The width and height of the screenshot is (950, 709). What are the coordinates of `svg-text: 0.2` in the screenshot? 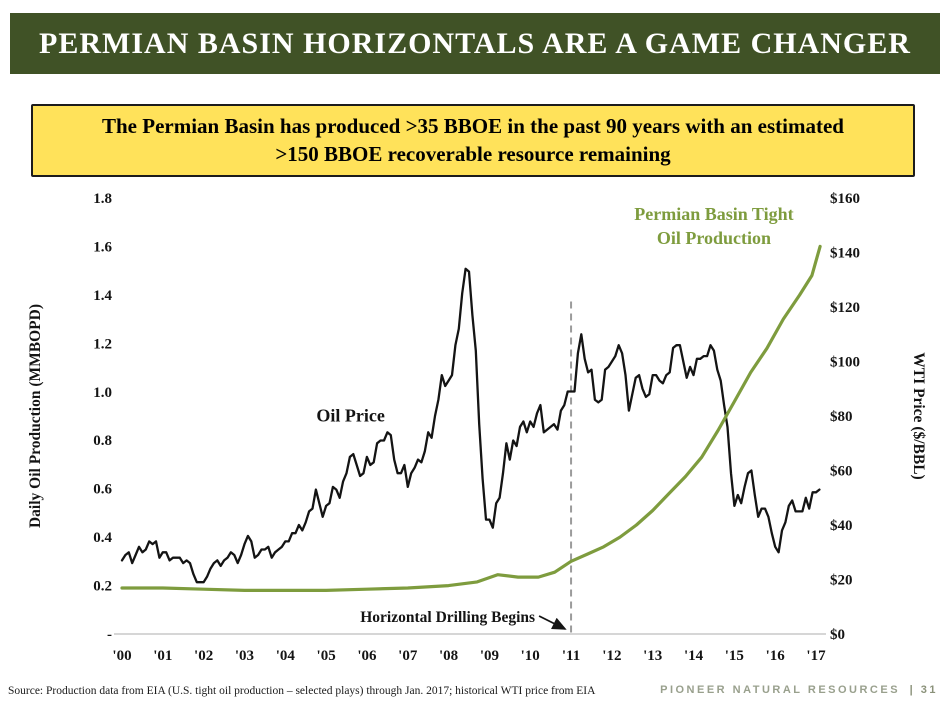 It's located at (102, 587).